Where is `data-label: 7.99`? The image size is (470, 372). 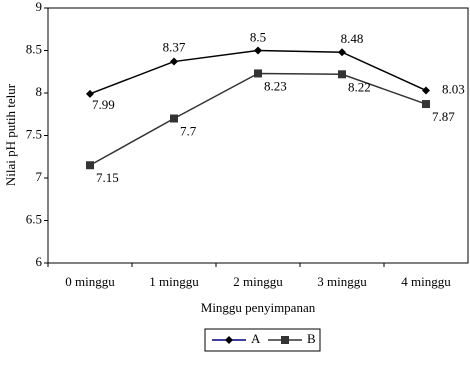 data-label: 7.99 is located at coordinates (103, 104).